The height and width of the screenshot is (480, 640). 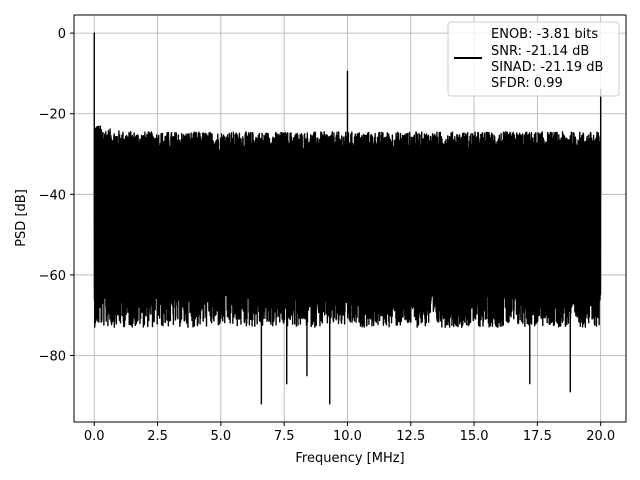 What do you see at coordinates (537, 436) in the screenshot?
I see `x-tick-label: 17.5` at bounding box center [537, 436].